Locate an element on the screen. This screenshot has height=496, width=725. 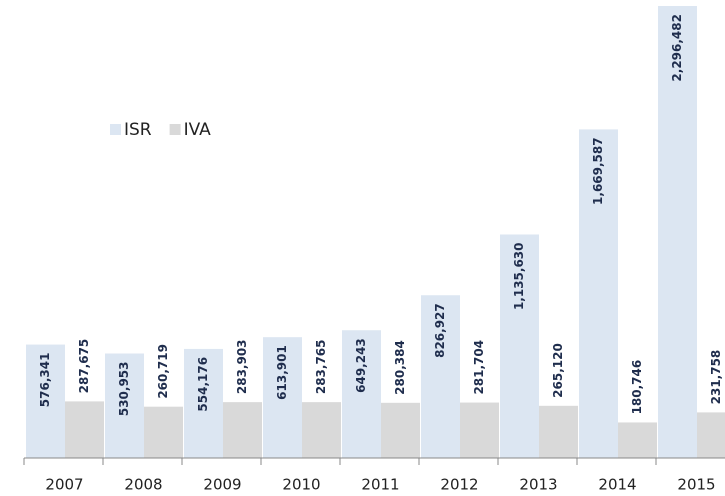
value-label: 1,135,630 is located at coordinates (519, 276).